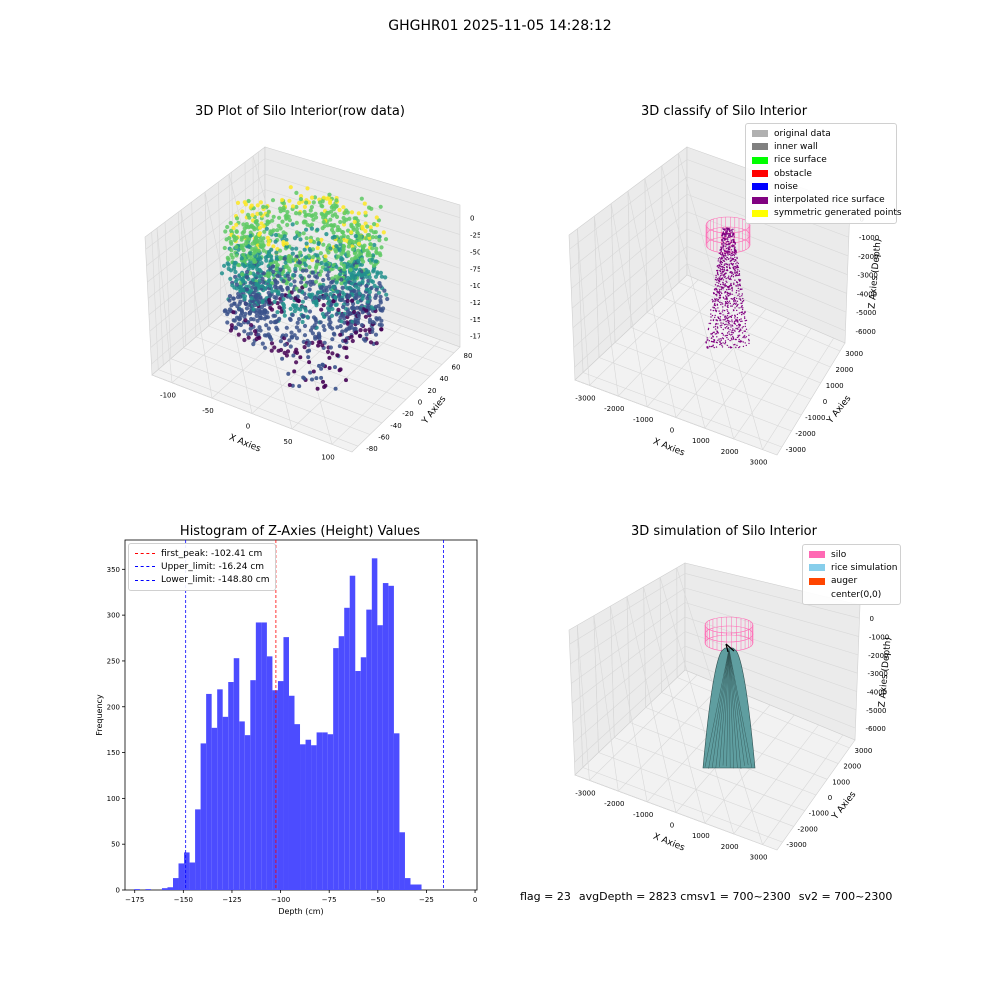  What do you see at coordinates (231, 900) in the screenshot?
I see `x-tick-label: −125` at bounding box center [231, 900].